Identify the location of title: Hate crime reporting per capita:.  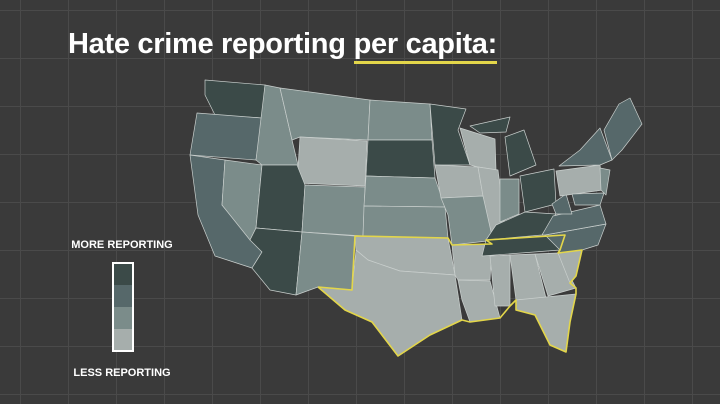
(282, 46).